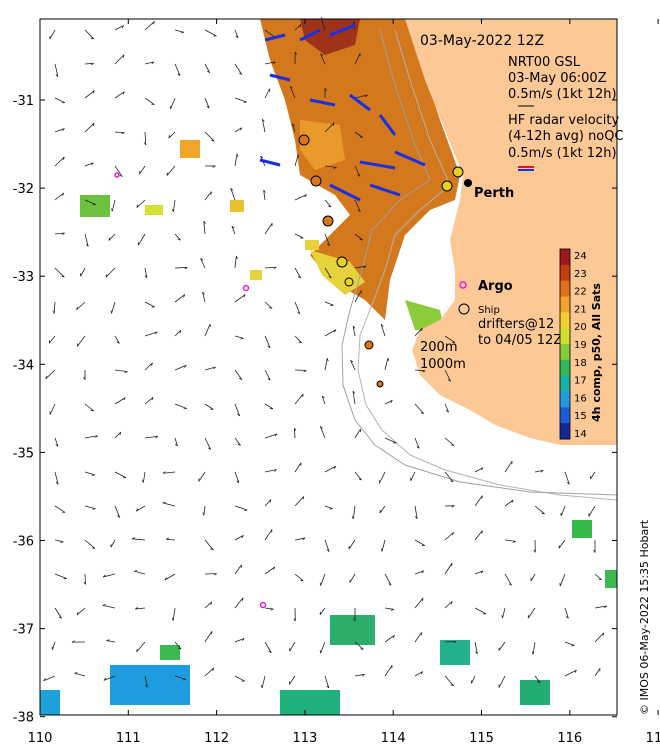  I want to click on sst-patch, so click(352, 630).